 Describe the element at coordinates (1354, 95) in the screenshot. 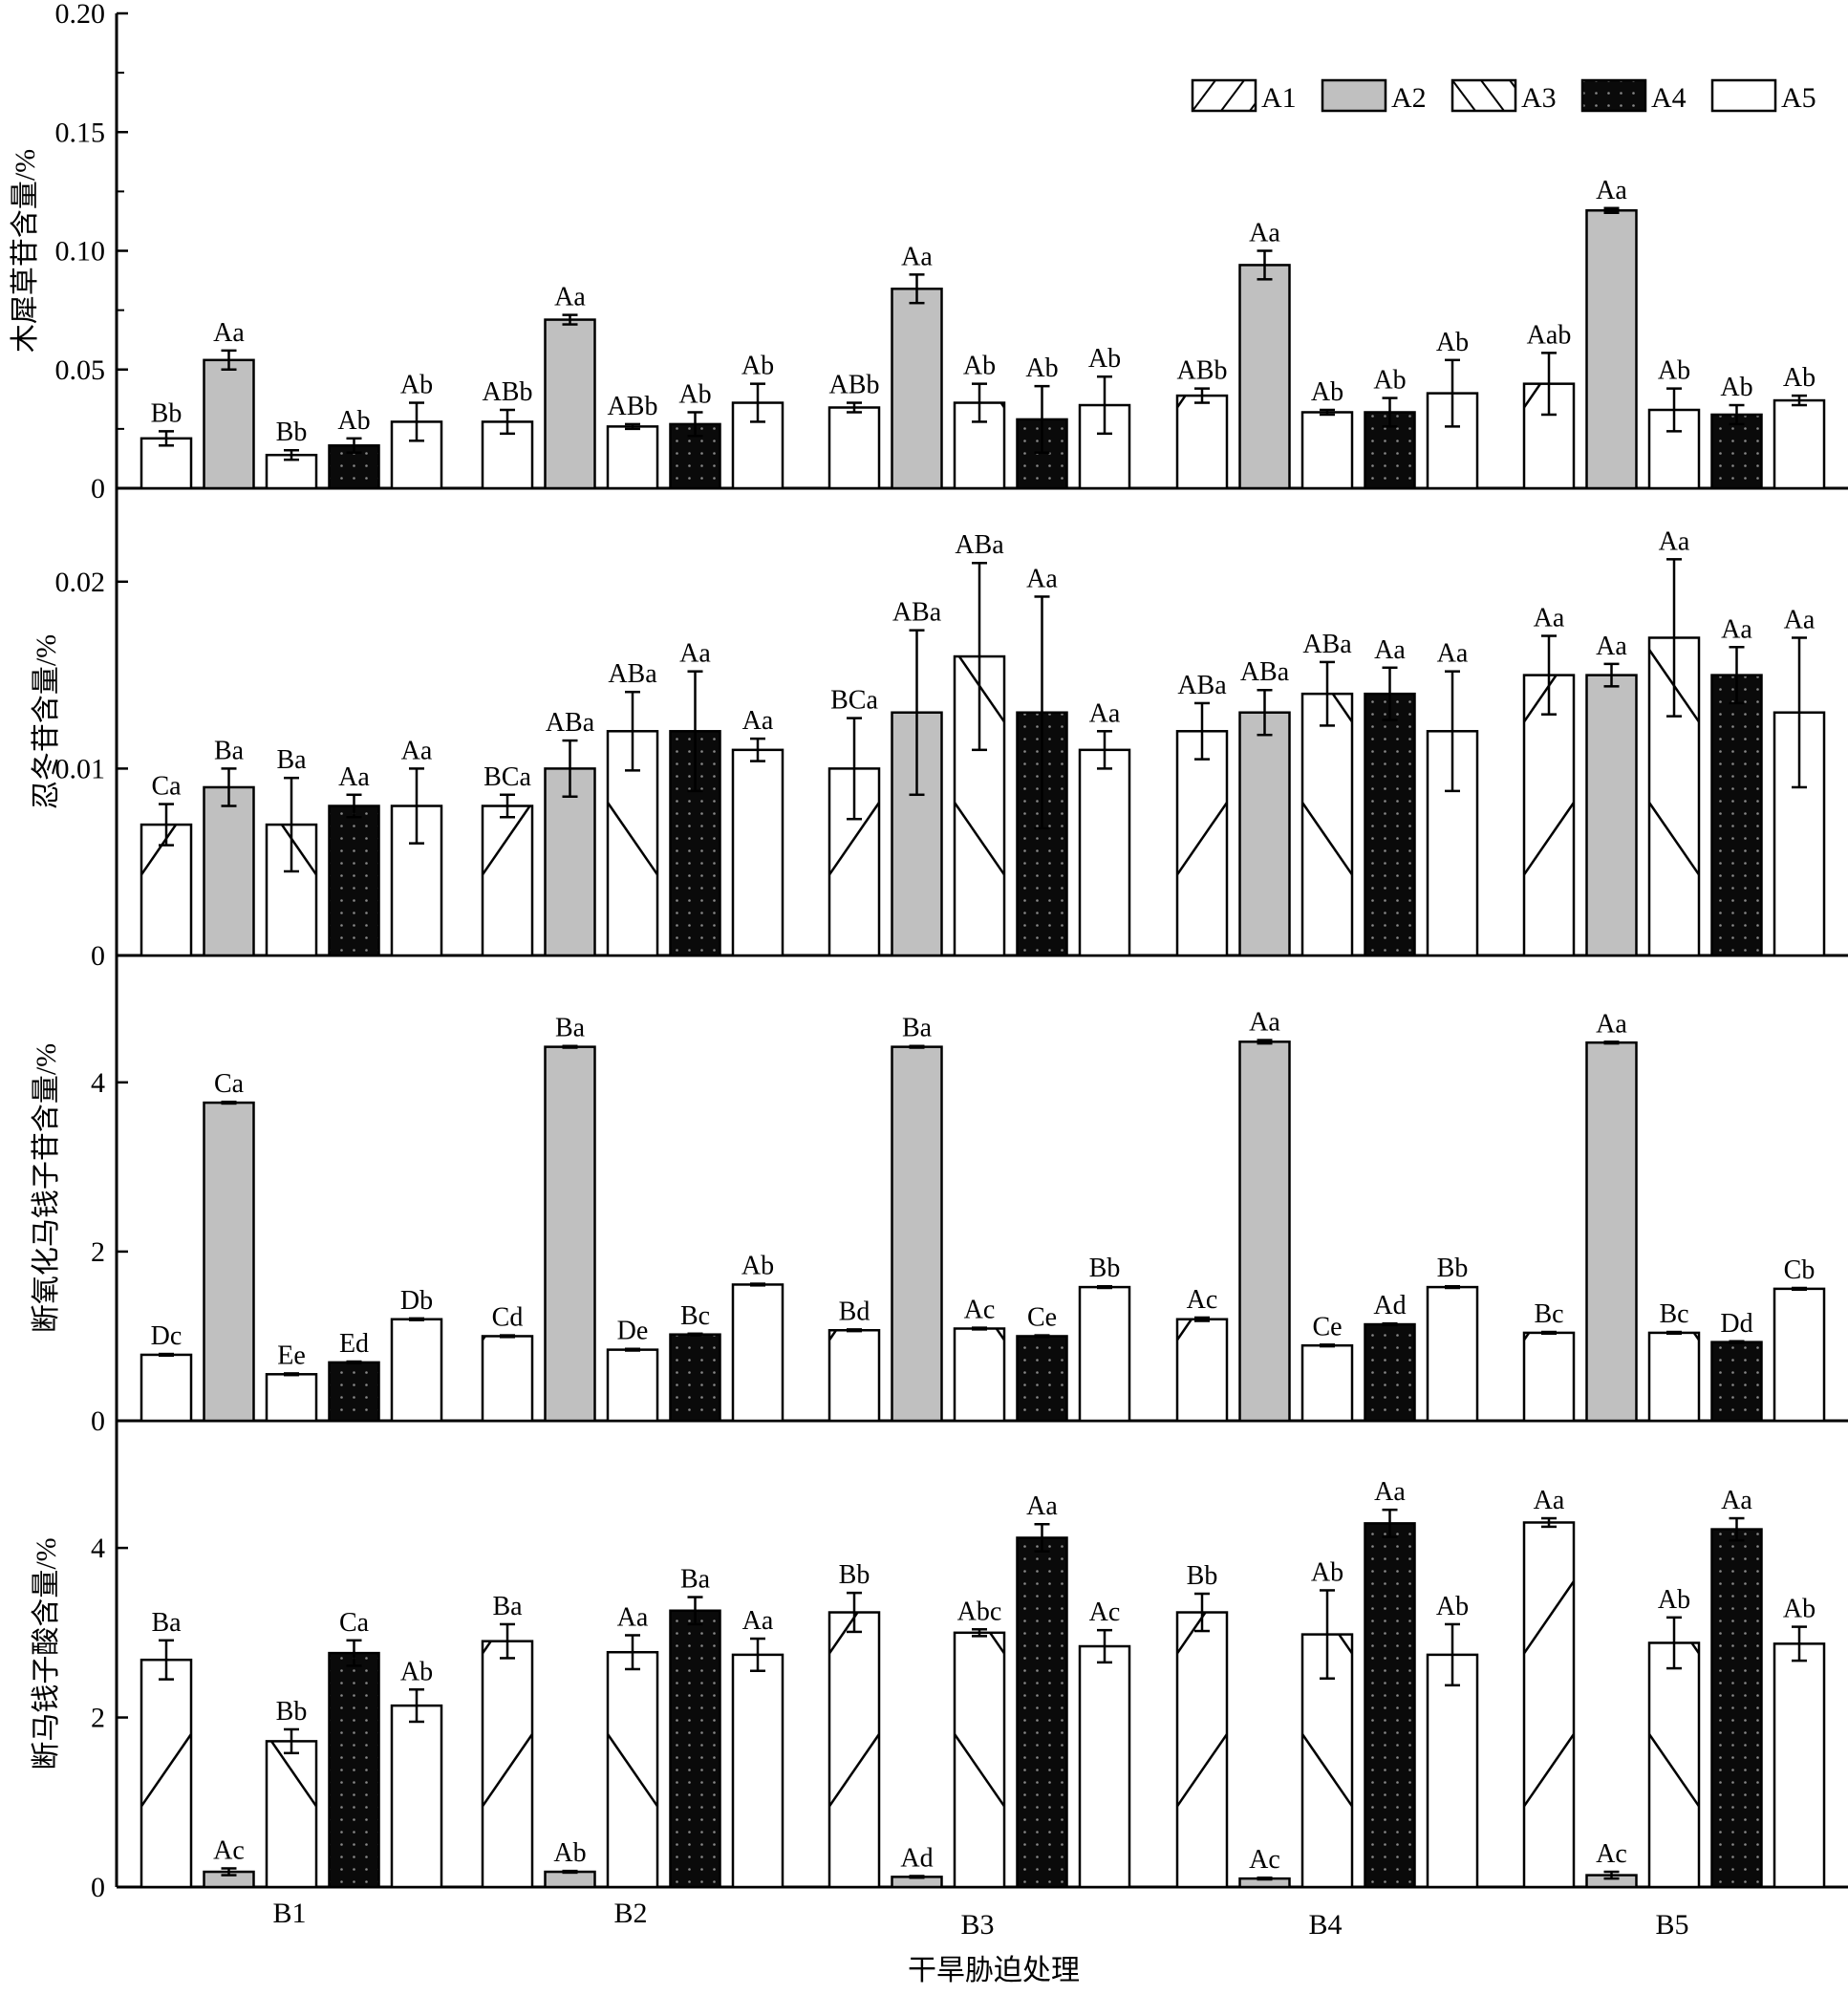

I see `legend-swatch-A2` at that location.